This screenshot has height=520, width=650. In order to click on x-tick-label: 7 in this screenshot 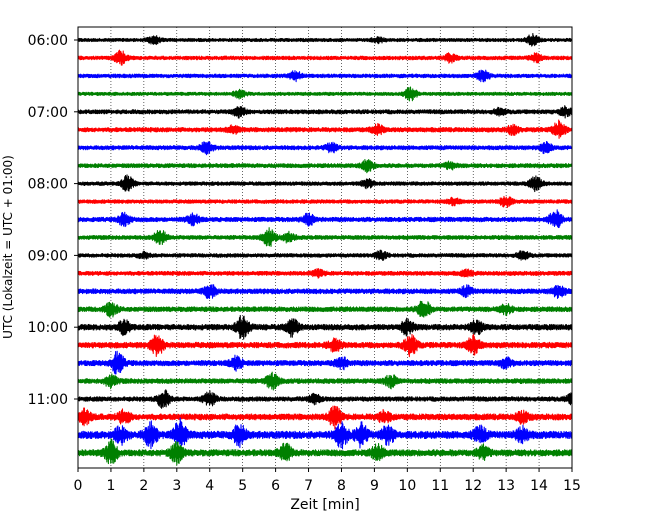, I will do `click(308, 486)`.